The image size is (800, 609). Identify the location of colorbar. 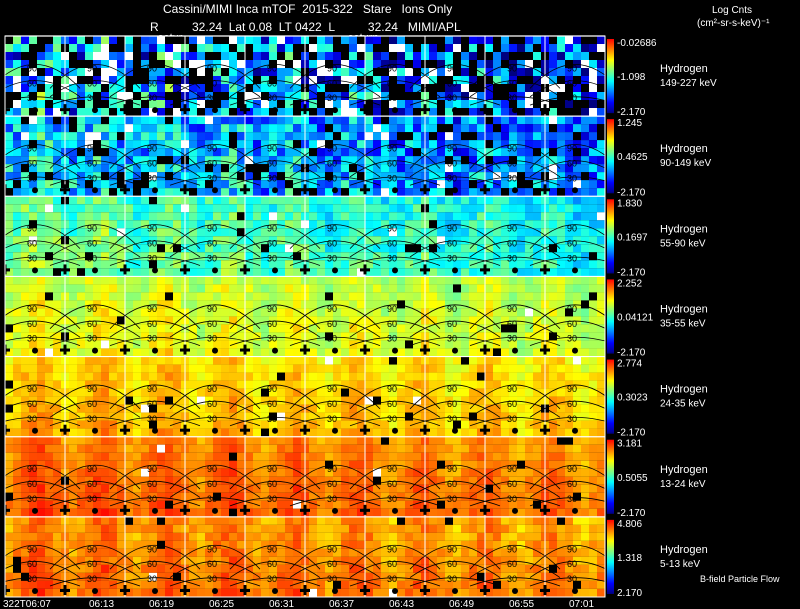
(610, 236).